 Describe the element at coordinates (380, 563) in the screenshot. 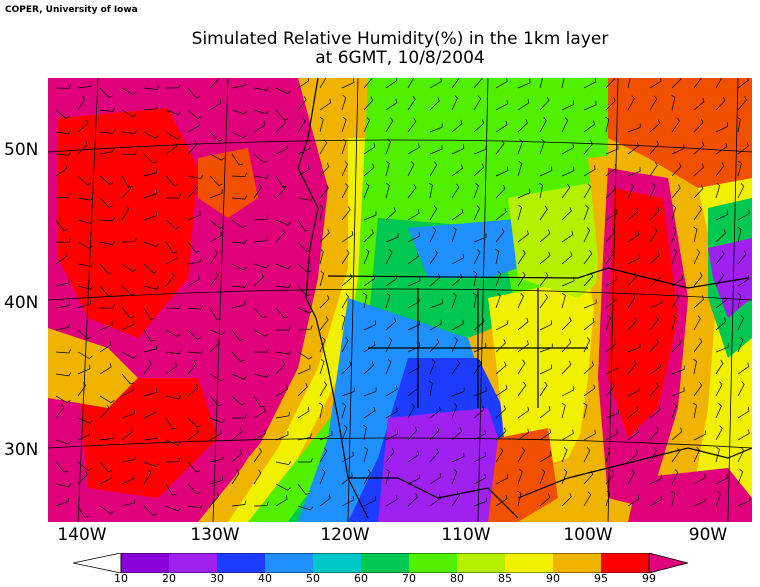

I see `colorbar` at that location.